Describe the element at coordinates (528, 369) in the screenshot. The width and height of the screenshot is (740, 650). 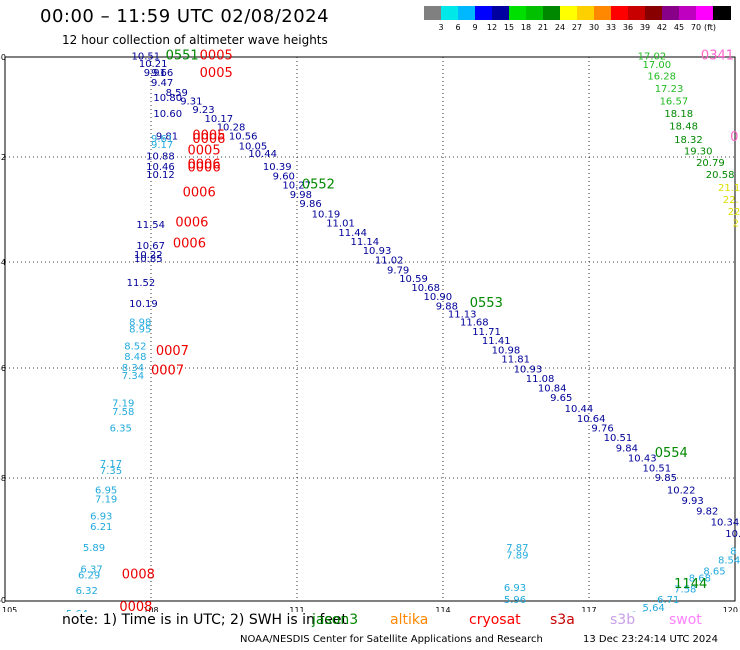
I see `swh-value: 10.93` at that location.